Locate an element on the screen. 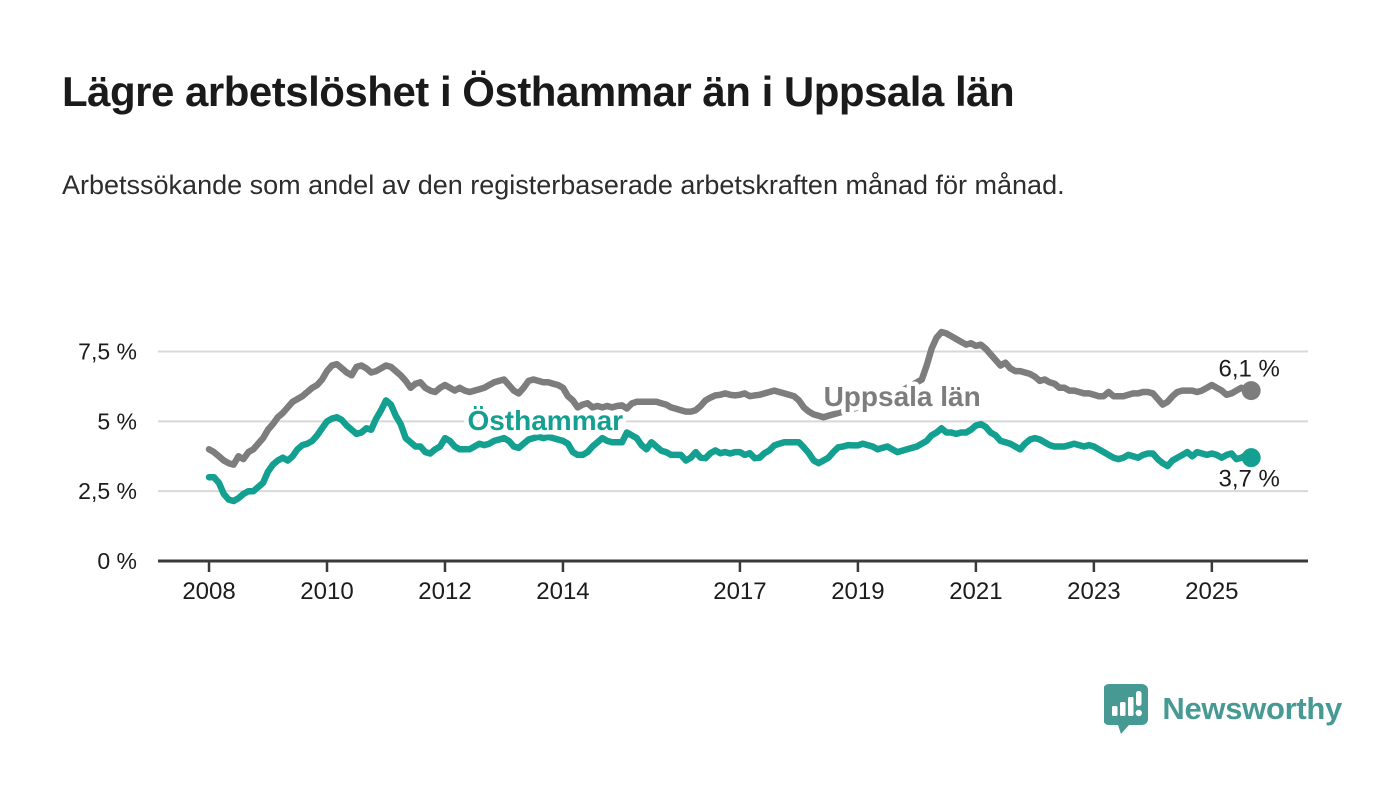 The image size is (1400, 794). series-end-dot-Uppsala län is located at coordinates (1251, 391).